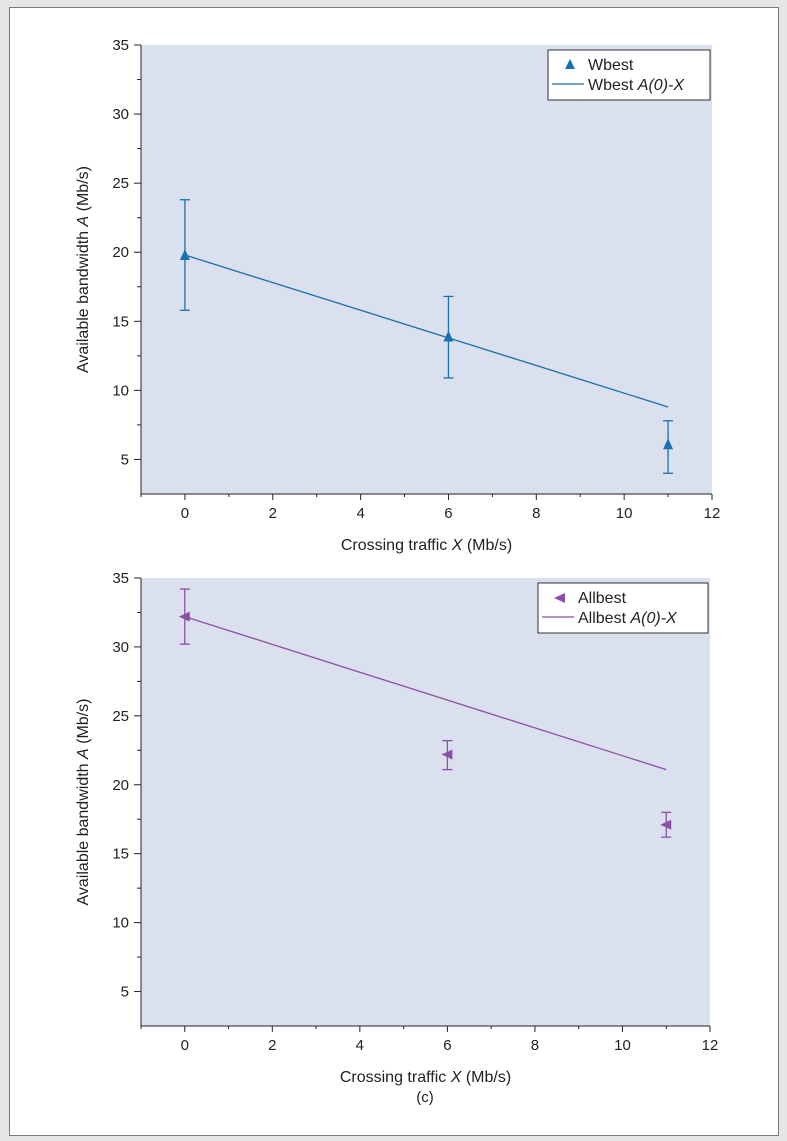 Image resolution: width=787 pixels, height=1141 pixels. I want to click on legend-label: Allbest A(0)-X, so click(628, 618).